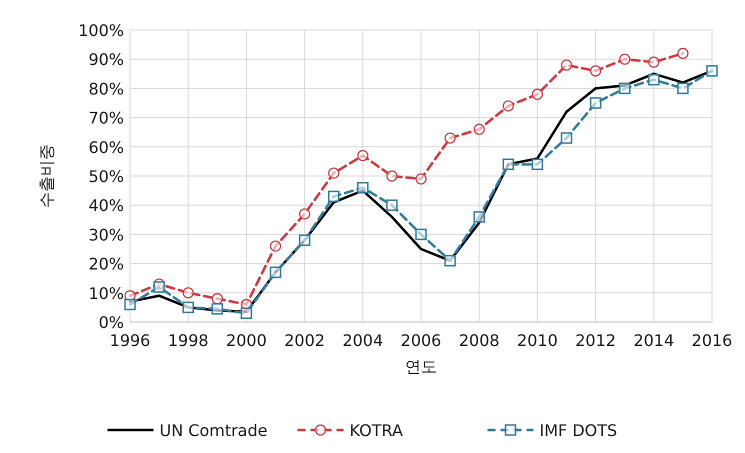 This screenshot has height=453, width=745. What do you see at coordinates (106, 176) in the screenshot?
I see `y-tick-label: 50%` at bounding box center [106, 176].